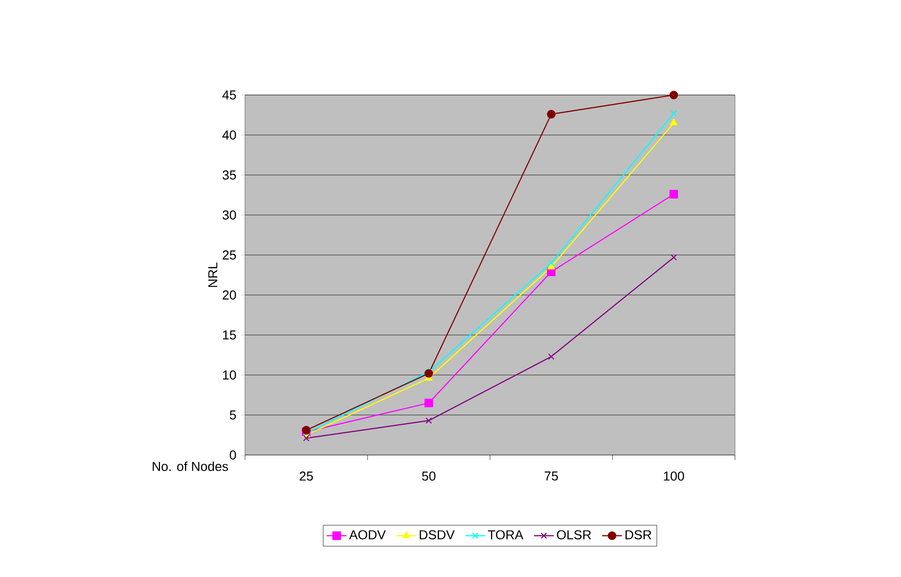  What do you see at coordinates (229, 175) in the screenshot?
I see `y-tick-label: 35` at bounding box center [229, 175].